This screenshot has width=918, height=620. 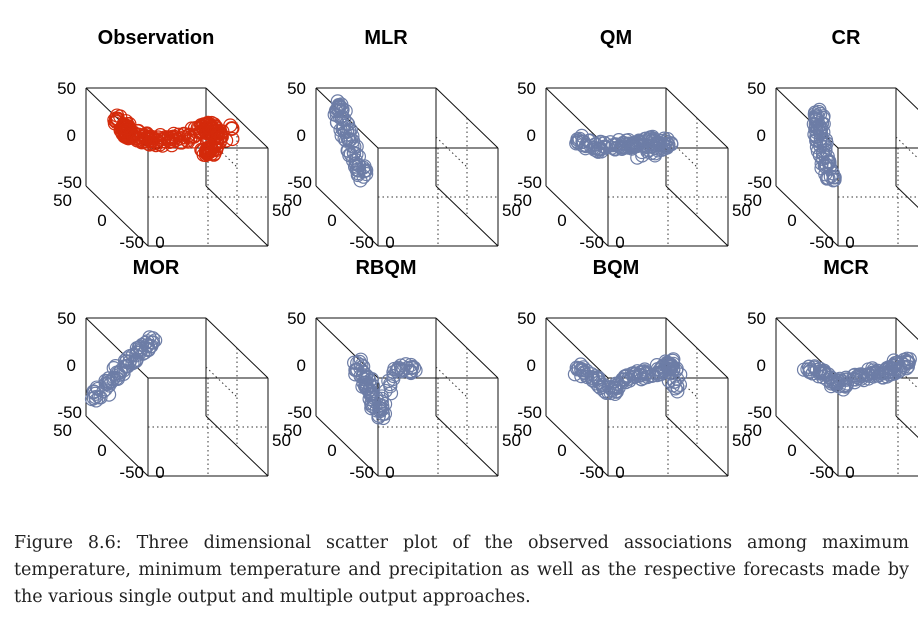 What do you see at coordinates (156, 38) in the screenshot?
I see `panel-title: Observation` at bounding box center [156, 38].